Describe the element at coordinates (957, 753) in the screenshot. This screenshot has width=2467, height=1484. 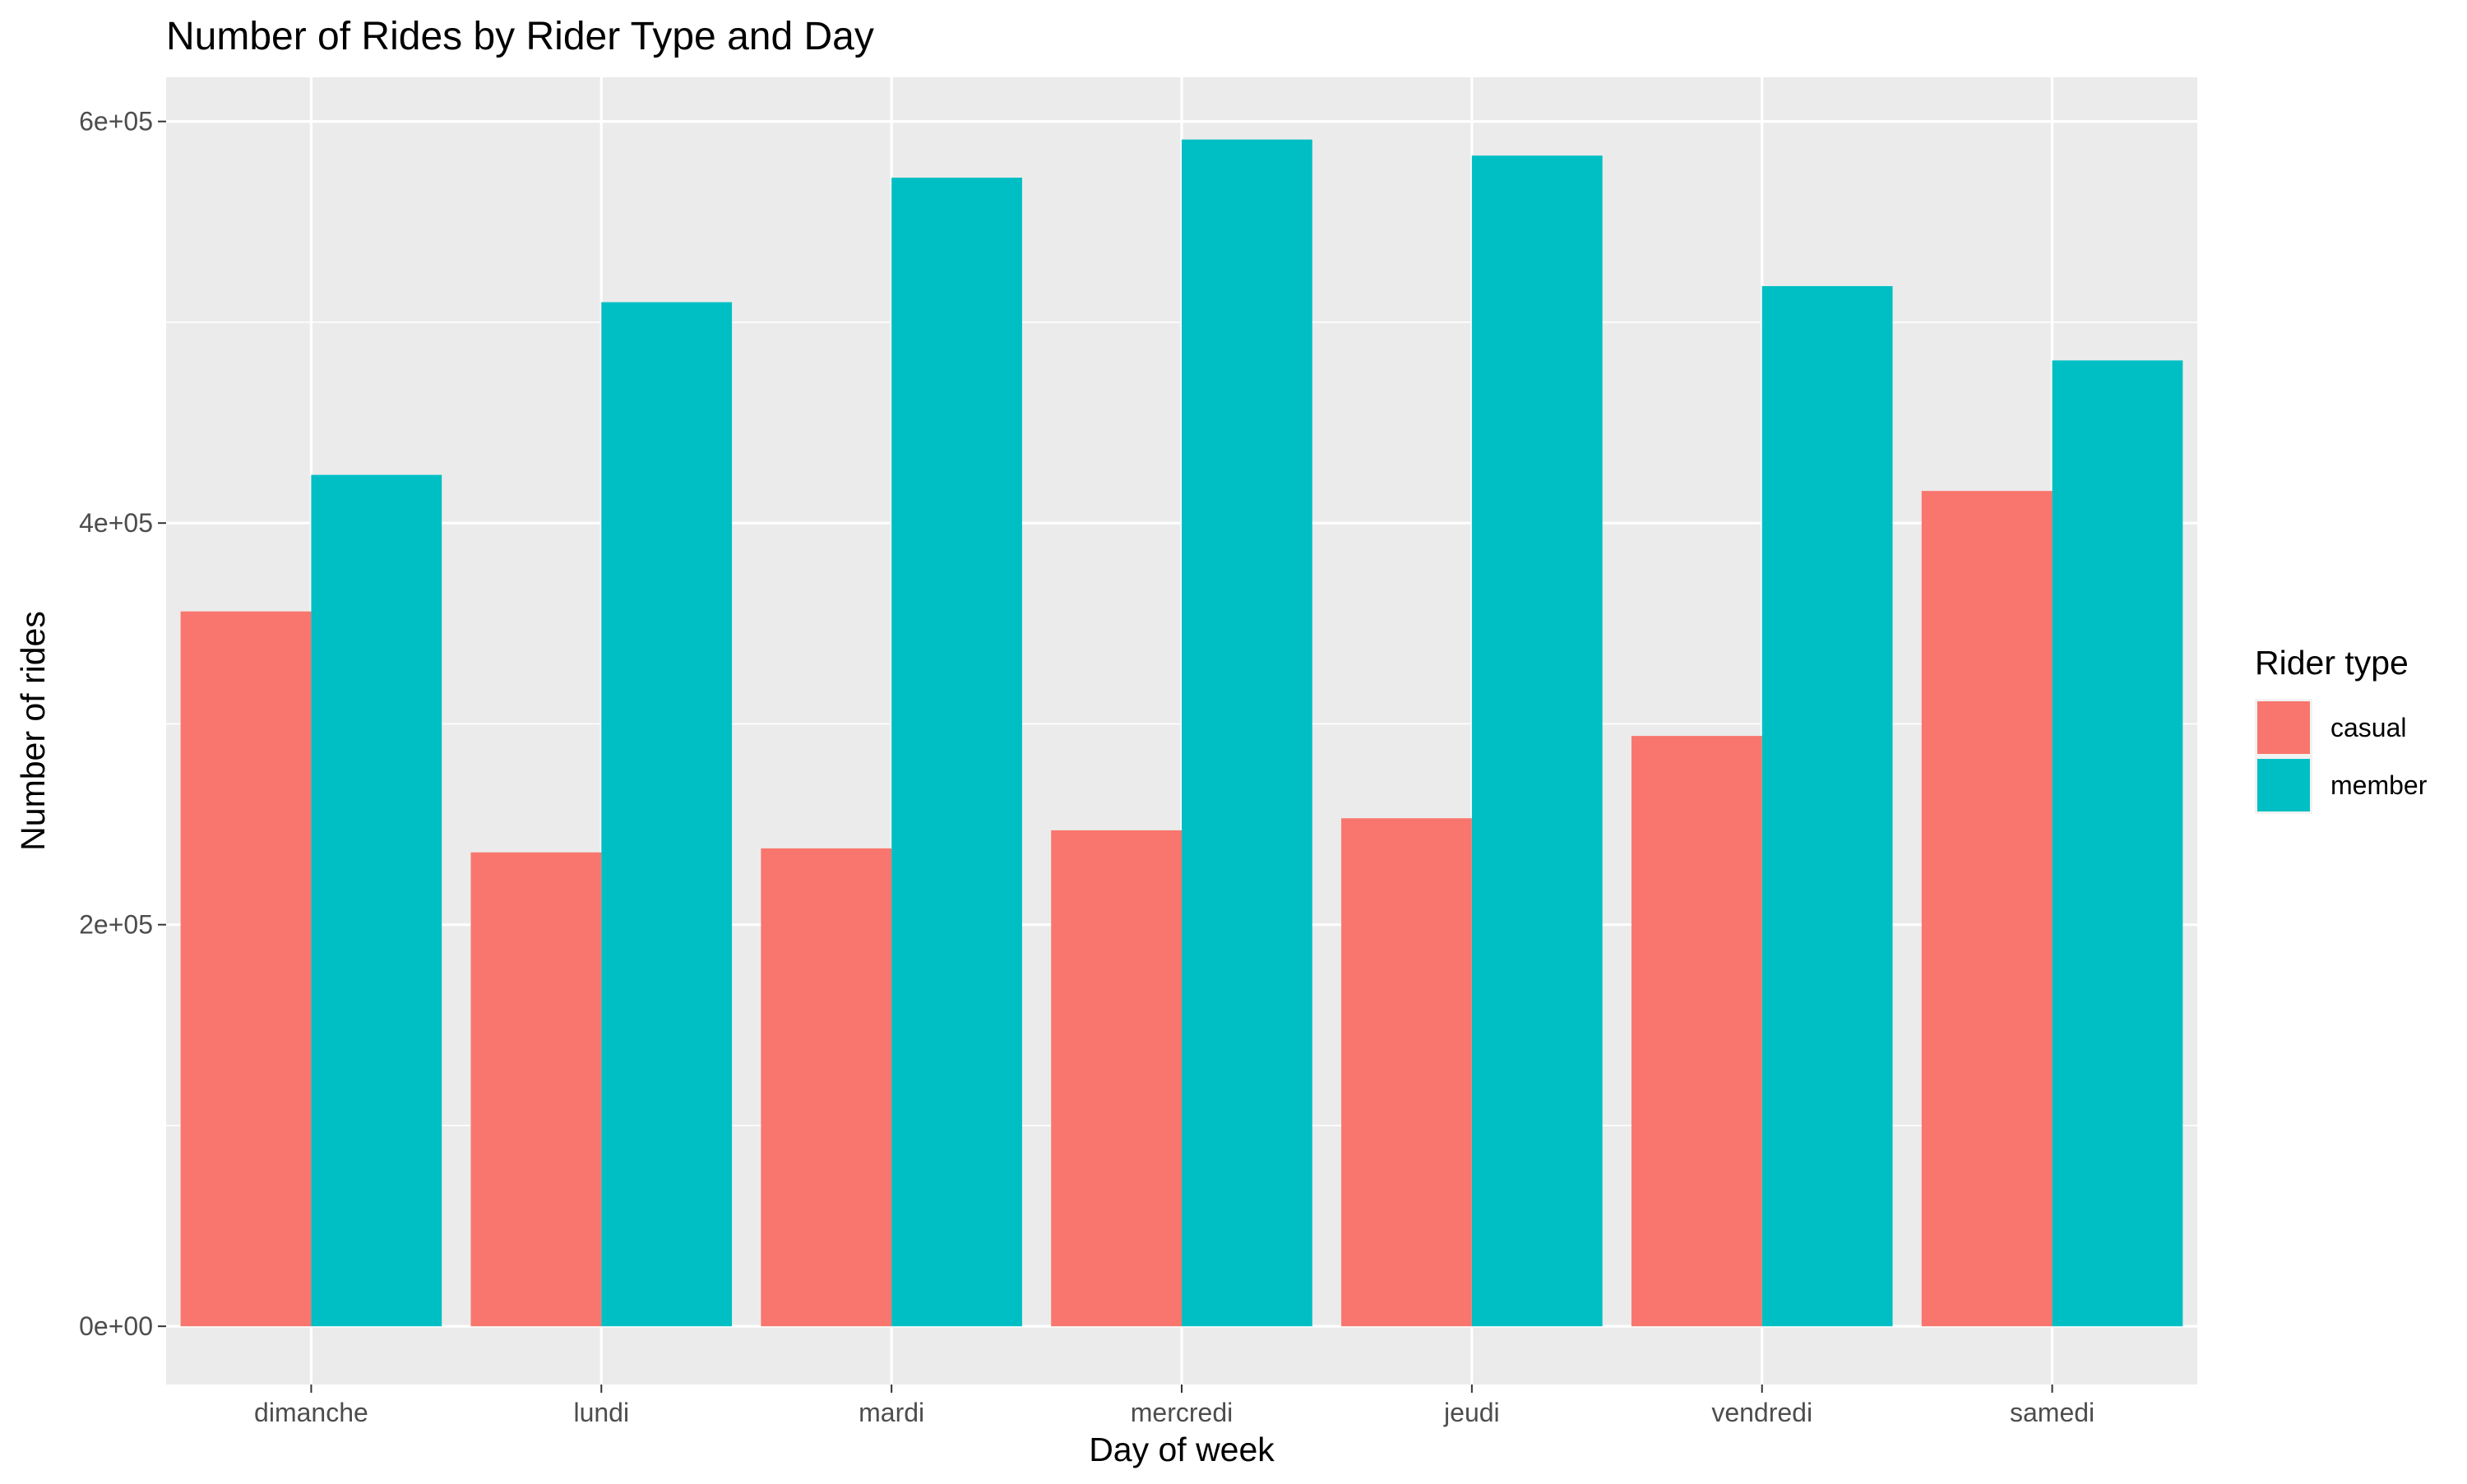
I see `bar-member-mardi` at that location.